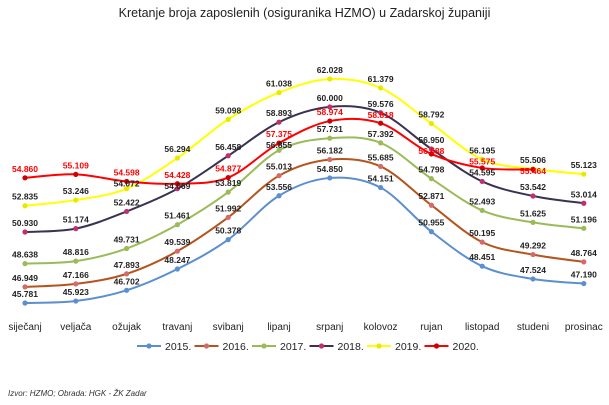 The image size is (609, 405). Describe the element at coordinates (127, 240) in the screenshot. I see `data-label: 49.731` at that location.